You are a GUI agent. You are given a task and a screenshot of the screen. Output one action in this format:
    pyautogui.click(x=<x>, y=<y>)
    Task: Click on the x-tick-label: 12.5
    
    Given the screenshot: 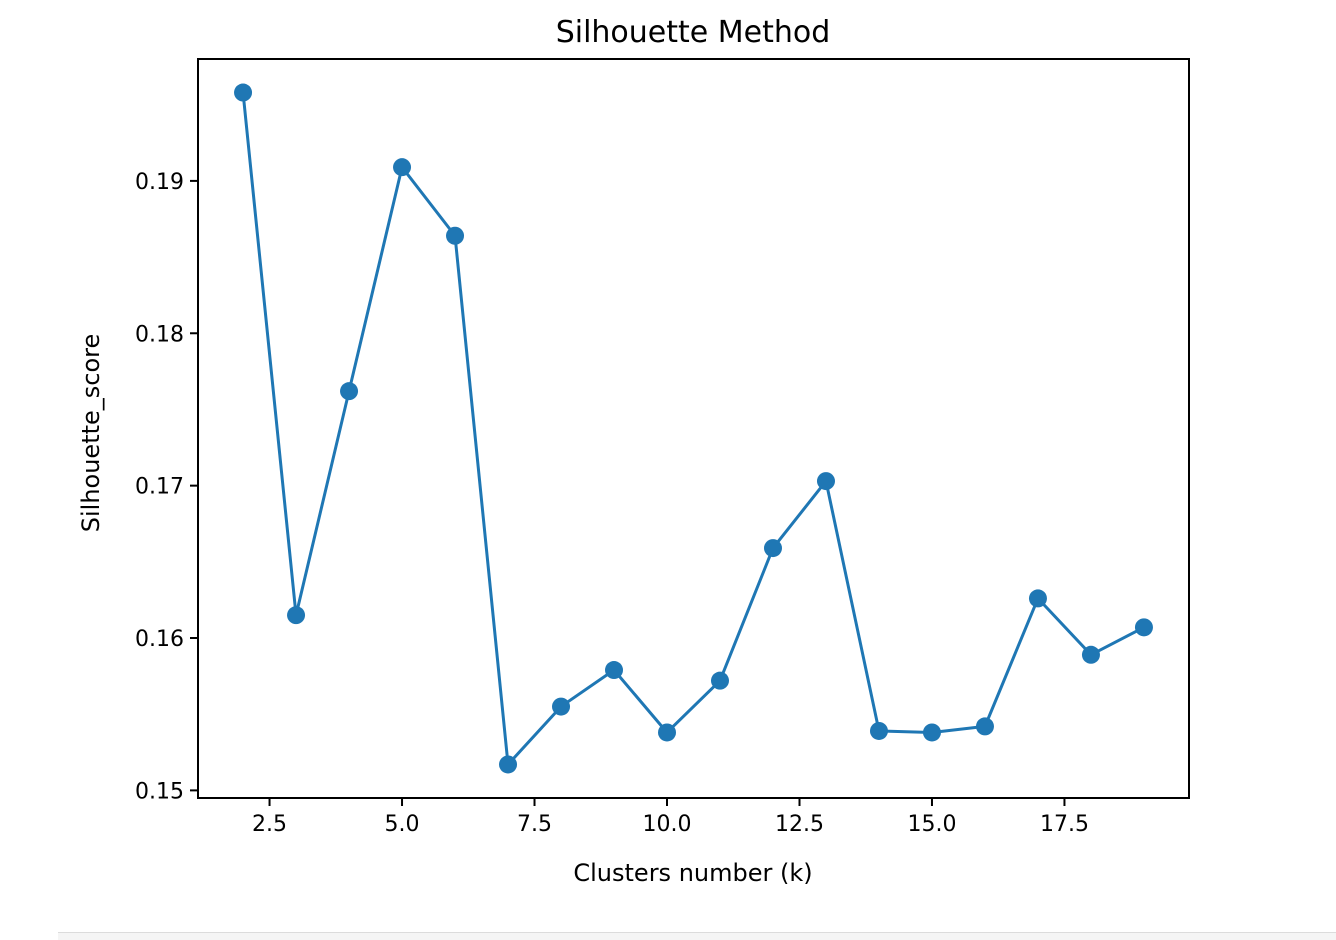 What is the action you would take?
    pyautogui.click(x=799, y=824)
    